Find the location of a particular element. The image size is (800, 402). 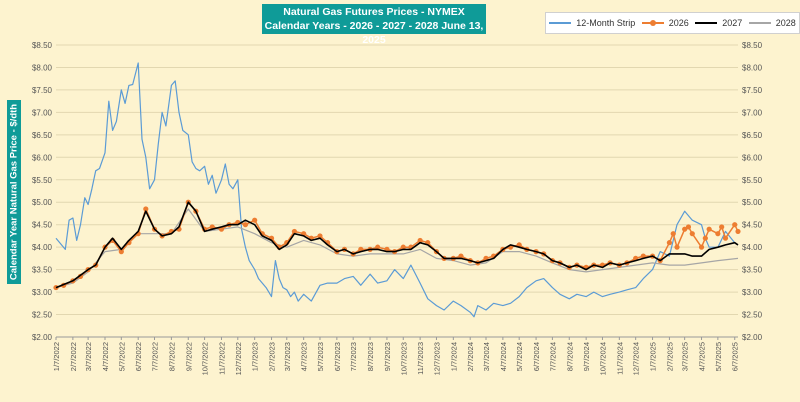

y-tick-label: $4.50 is located at coordinates (42, 225).